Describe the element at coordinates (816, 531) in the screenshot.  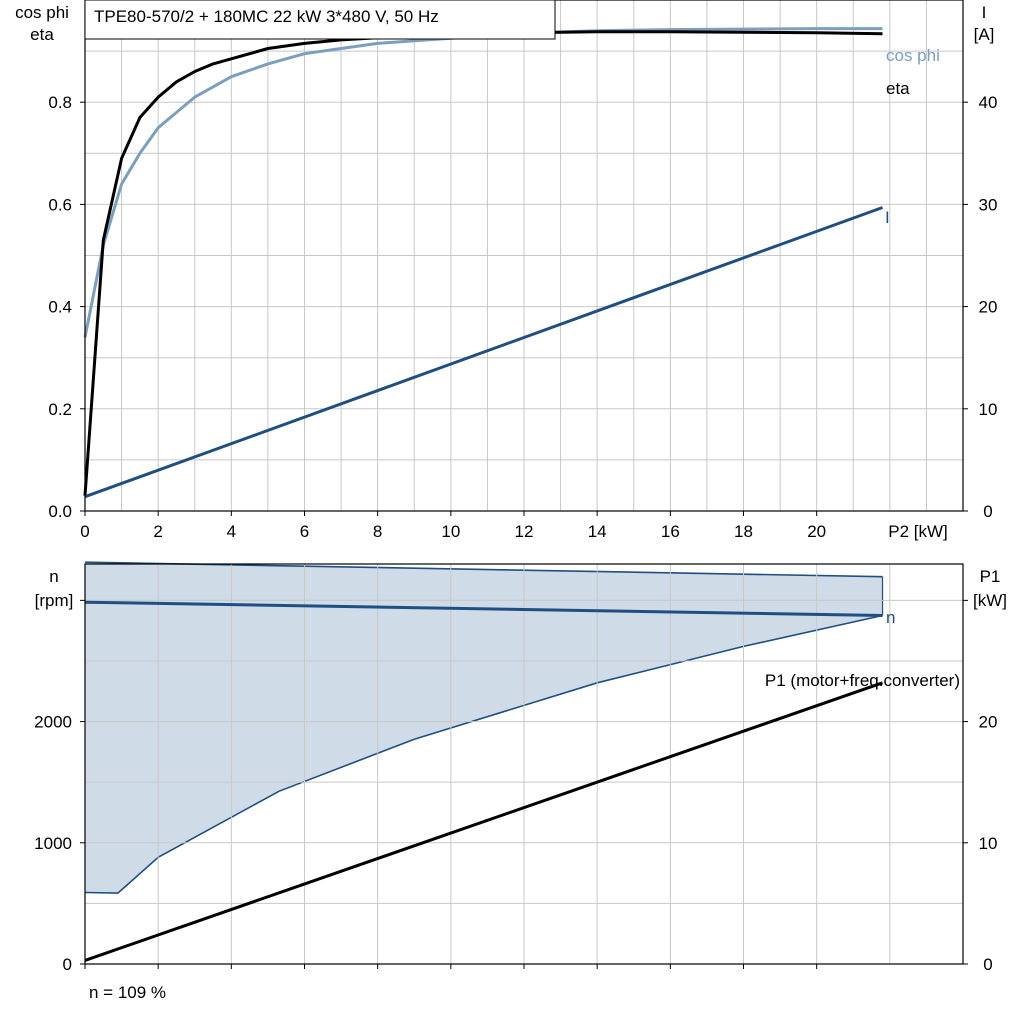
I see `x-tick-label: 20` at that location.